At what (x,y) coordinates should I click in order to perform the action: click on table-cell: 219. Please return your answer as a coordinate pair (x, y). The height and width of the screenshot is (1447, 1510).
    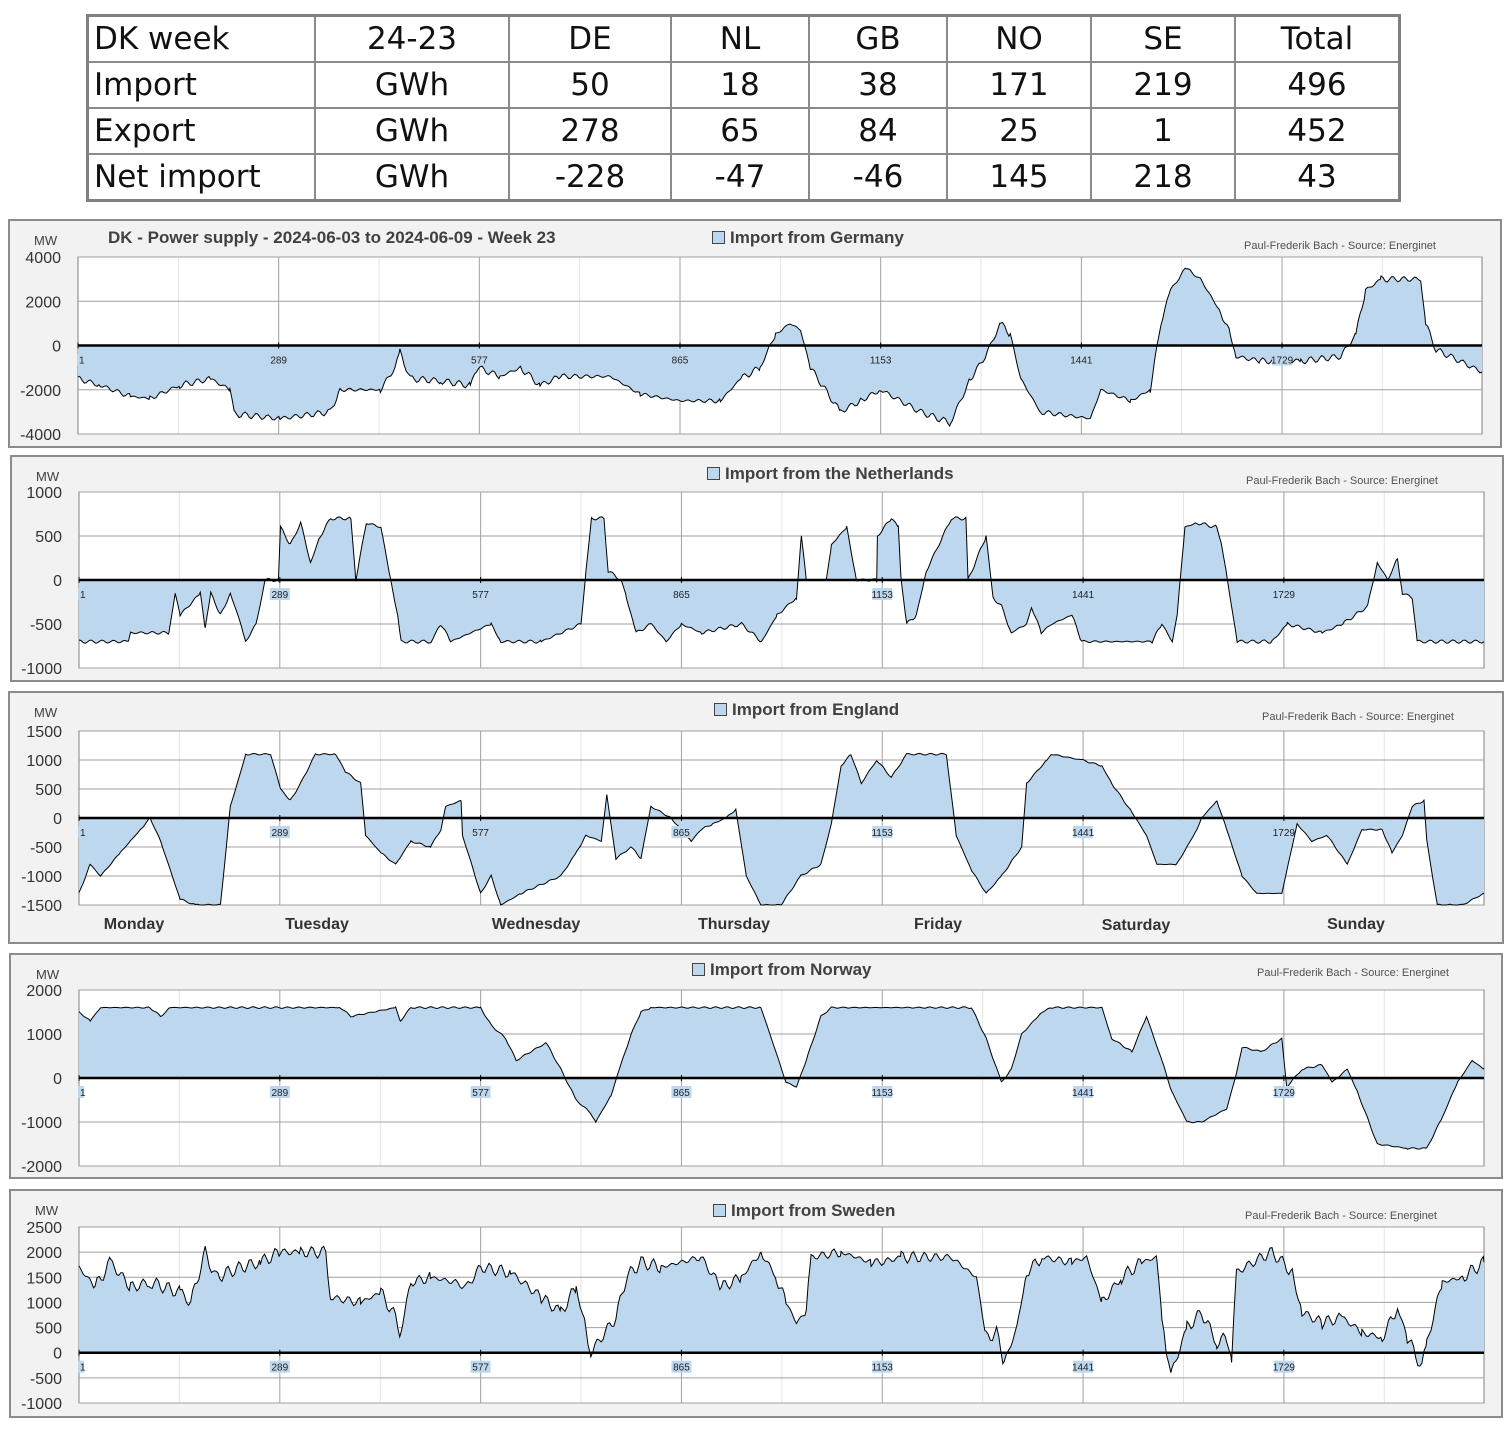
    Looking at the image, I should click on (1163, 85).